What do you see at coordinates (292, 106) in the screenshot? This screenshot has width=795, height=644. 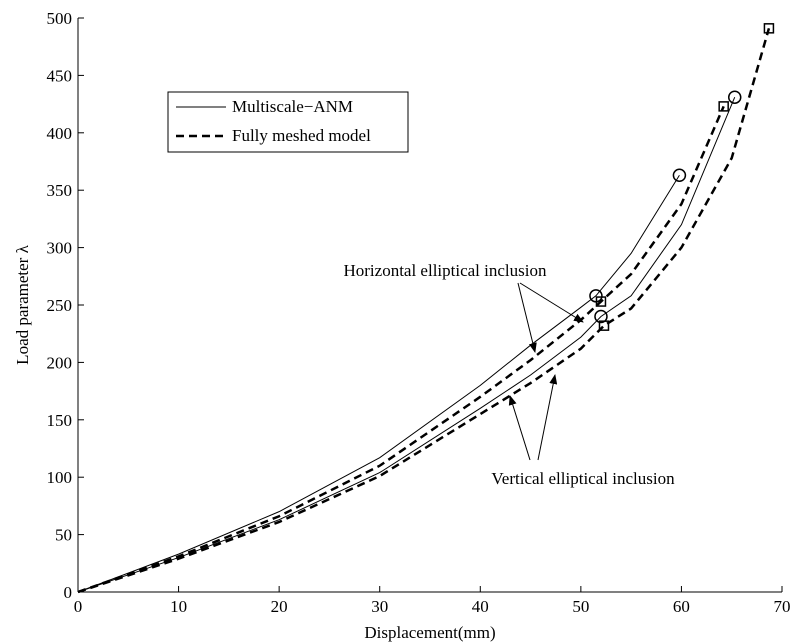 I see `legend-label: Multiscale−ANM` at bounding box center [292, 106].